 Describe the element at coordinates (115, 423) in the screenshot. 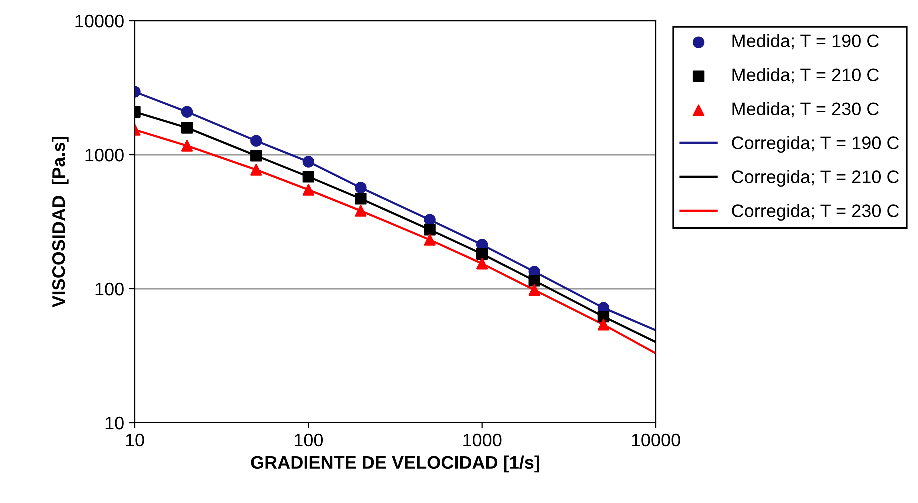

I see `y-tick-label: 10` at that location.